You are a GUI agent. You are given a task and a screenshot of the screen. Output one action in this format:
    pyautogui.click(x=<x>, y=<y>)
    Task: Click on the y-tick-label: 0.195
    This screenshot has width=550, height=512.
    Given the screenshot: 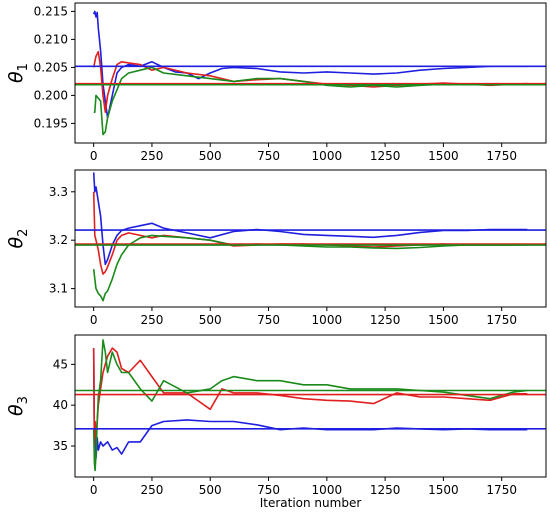 What is the action you would take?
    pyautogui.click(x=51, y=123)
    